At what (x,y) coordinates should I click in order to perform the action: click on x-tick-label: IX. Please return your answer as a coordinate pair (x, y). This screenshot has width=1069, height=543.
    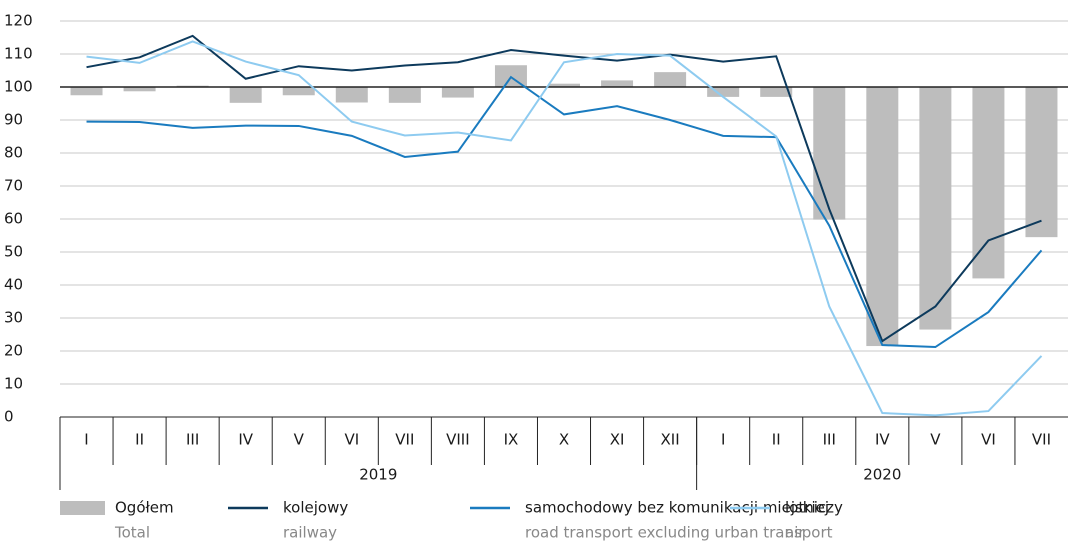
    Looking at the image, I should click on (511, 440).